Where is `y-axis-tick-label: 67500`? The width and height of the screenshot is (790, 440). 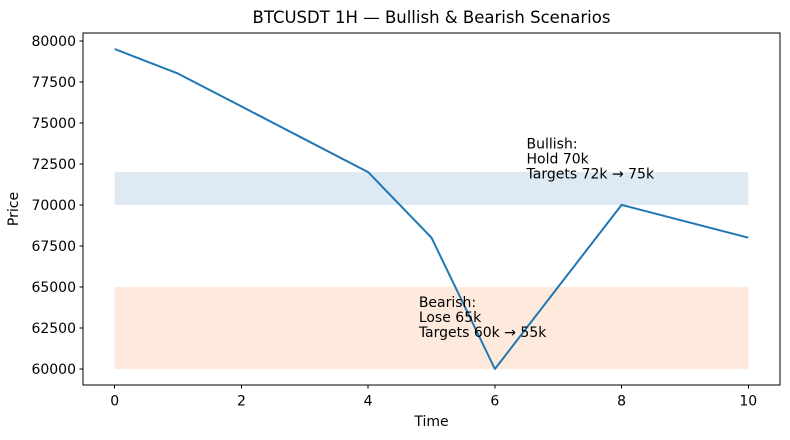 y-axis-tick-label: 67500 is located at coordinates (53, 247).